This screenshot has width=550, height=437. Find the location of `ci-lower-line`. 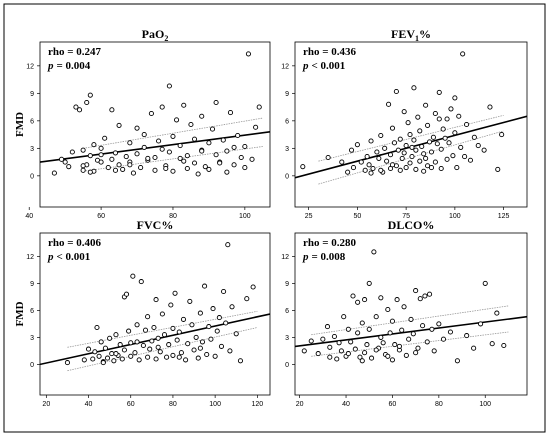

ci-lower-line is located at coordinates (173, 159).